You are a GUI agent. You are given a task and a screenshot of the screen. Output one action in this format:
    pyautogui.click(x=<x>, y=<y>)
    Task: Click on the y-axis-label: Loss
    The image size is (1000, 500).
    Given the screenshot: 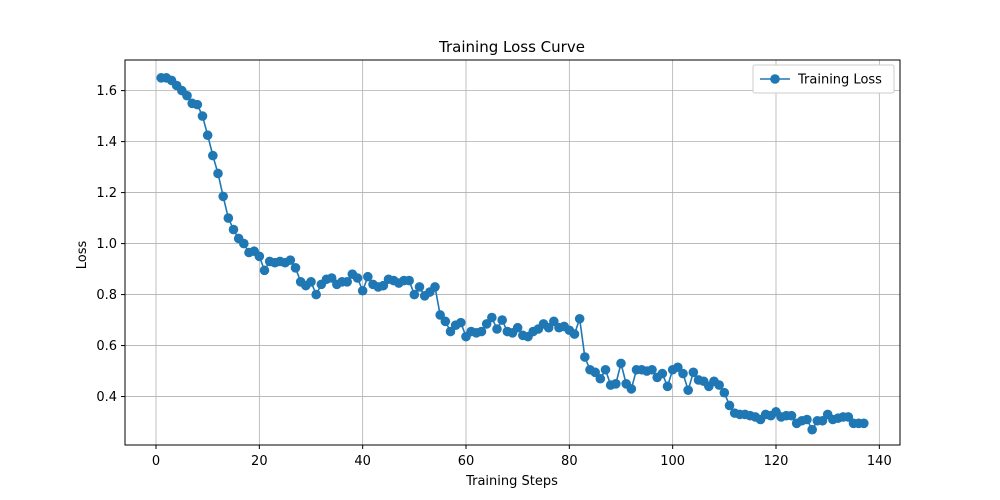 What is the action you would take?
    pyautogui.click(x=82, y=255)
    